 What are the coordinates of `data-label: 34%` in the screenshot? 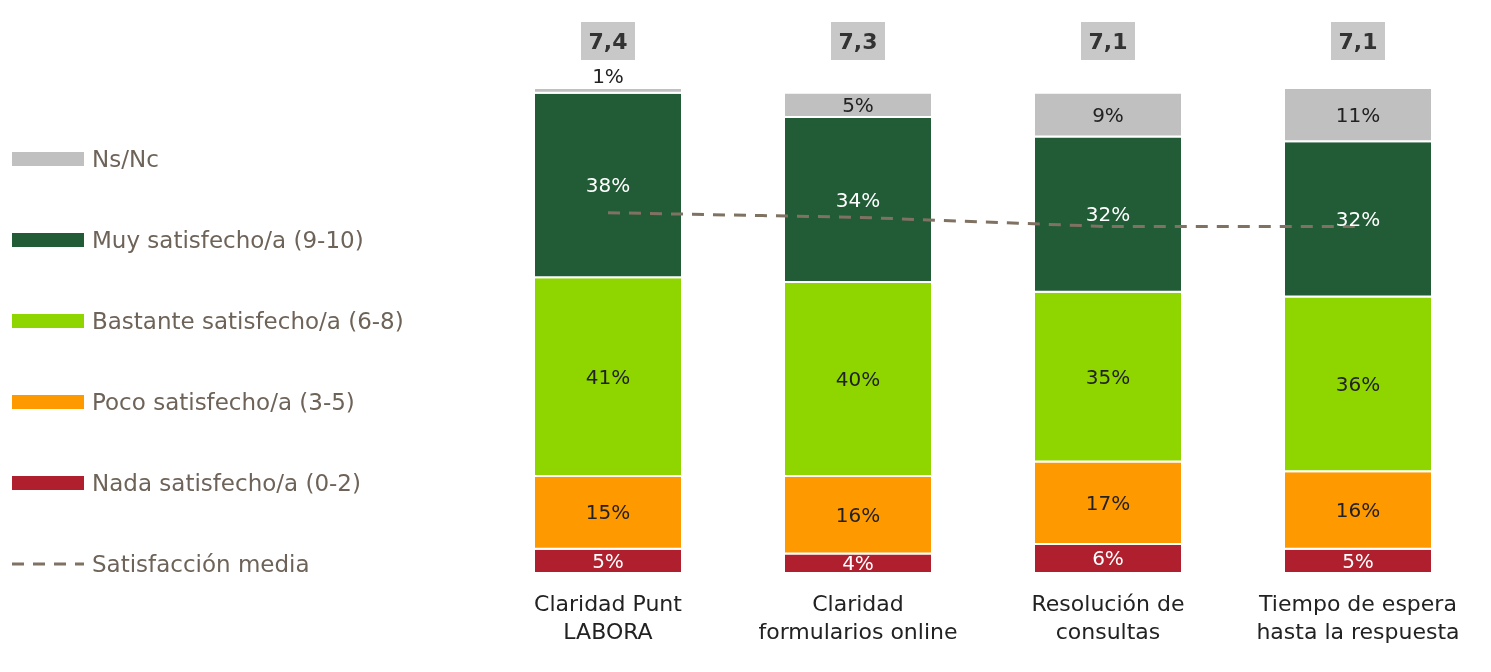 It's located at (858, 199).